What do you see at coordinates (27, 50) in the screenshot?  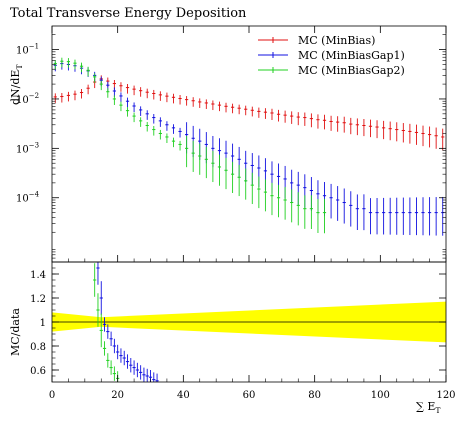 I see `ytick-label-0: 10⁻¹` at bounding box center [27, 50].